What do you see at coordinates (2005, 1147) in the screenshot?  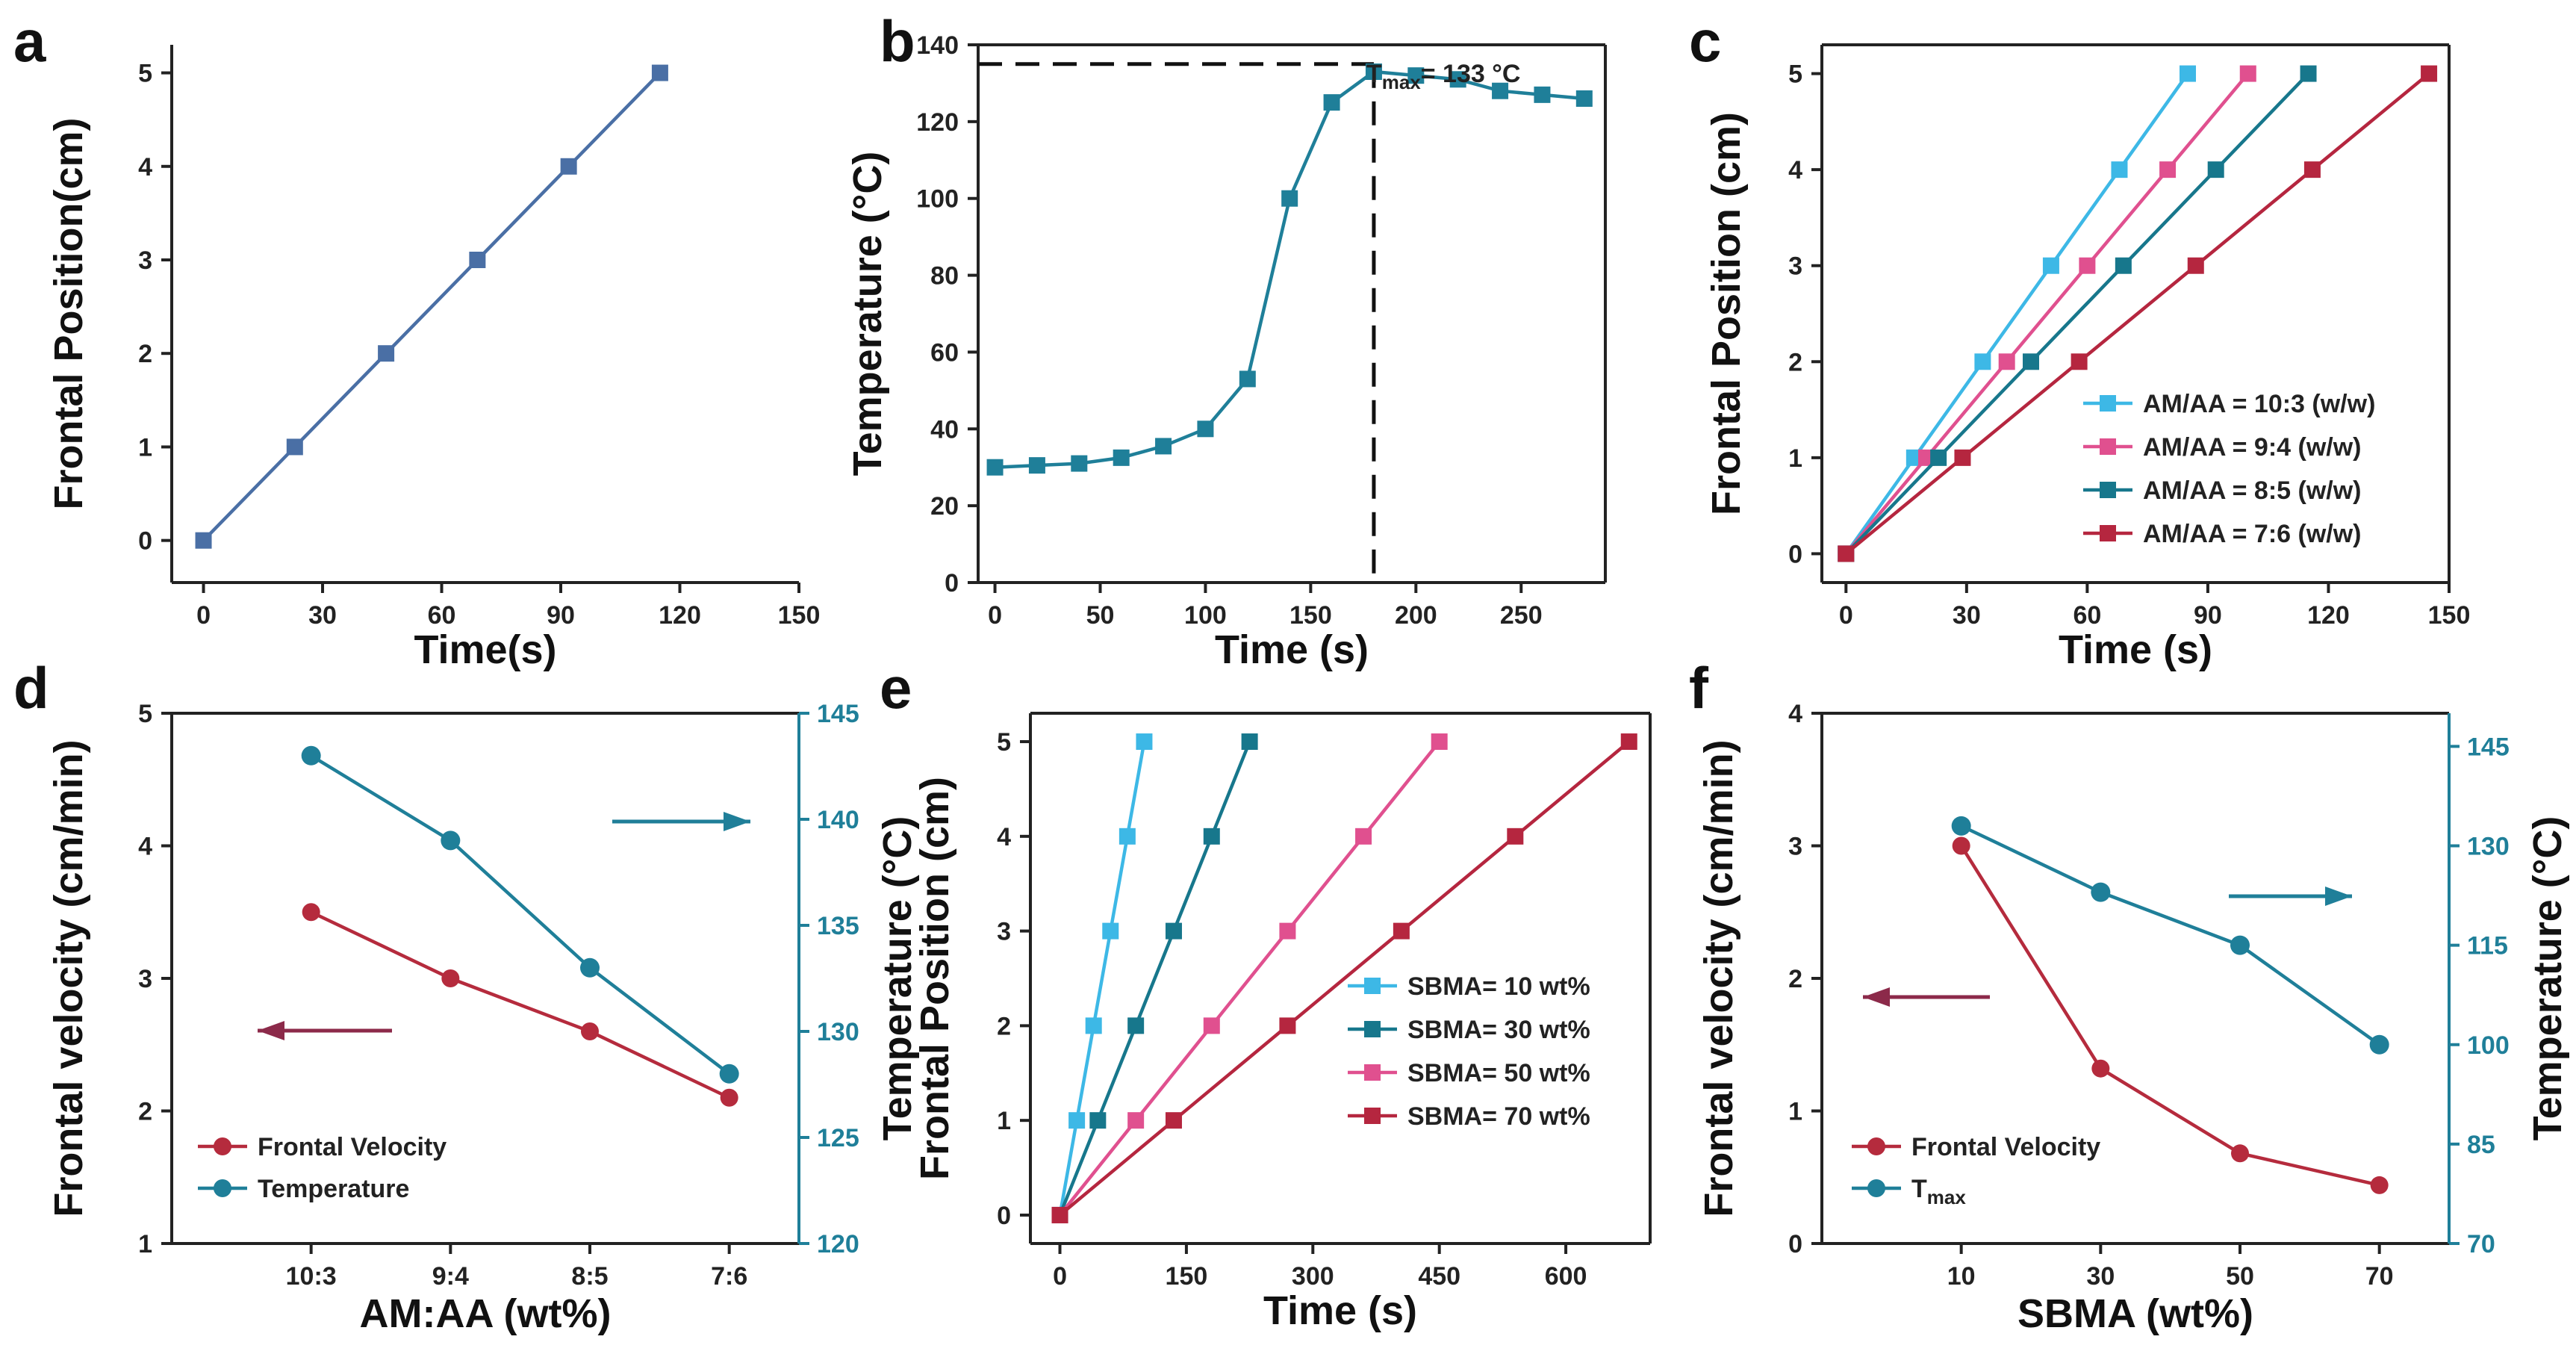 I see `legend-label: Frontal Velocity` at bounding box center [2005, 1147].